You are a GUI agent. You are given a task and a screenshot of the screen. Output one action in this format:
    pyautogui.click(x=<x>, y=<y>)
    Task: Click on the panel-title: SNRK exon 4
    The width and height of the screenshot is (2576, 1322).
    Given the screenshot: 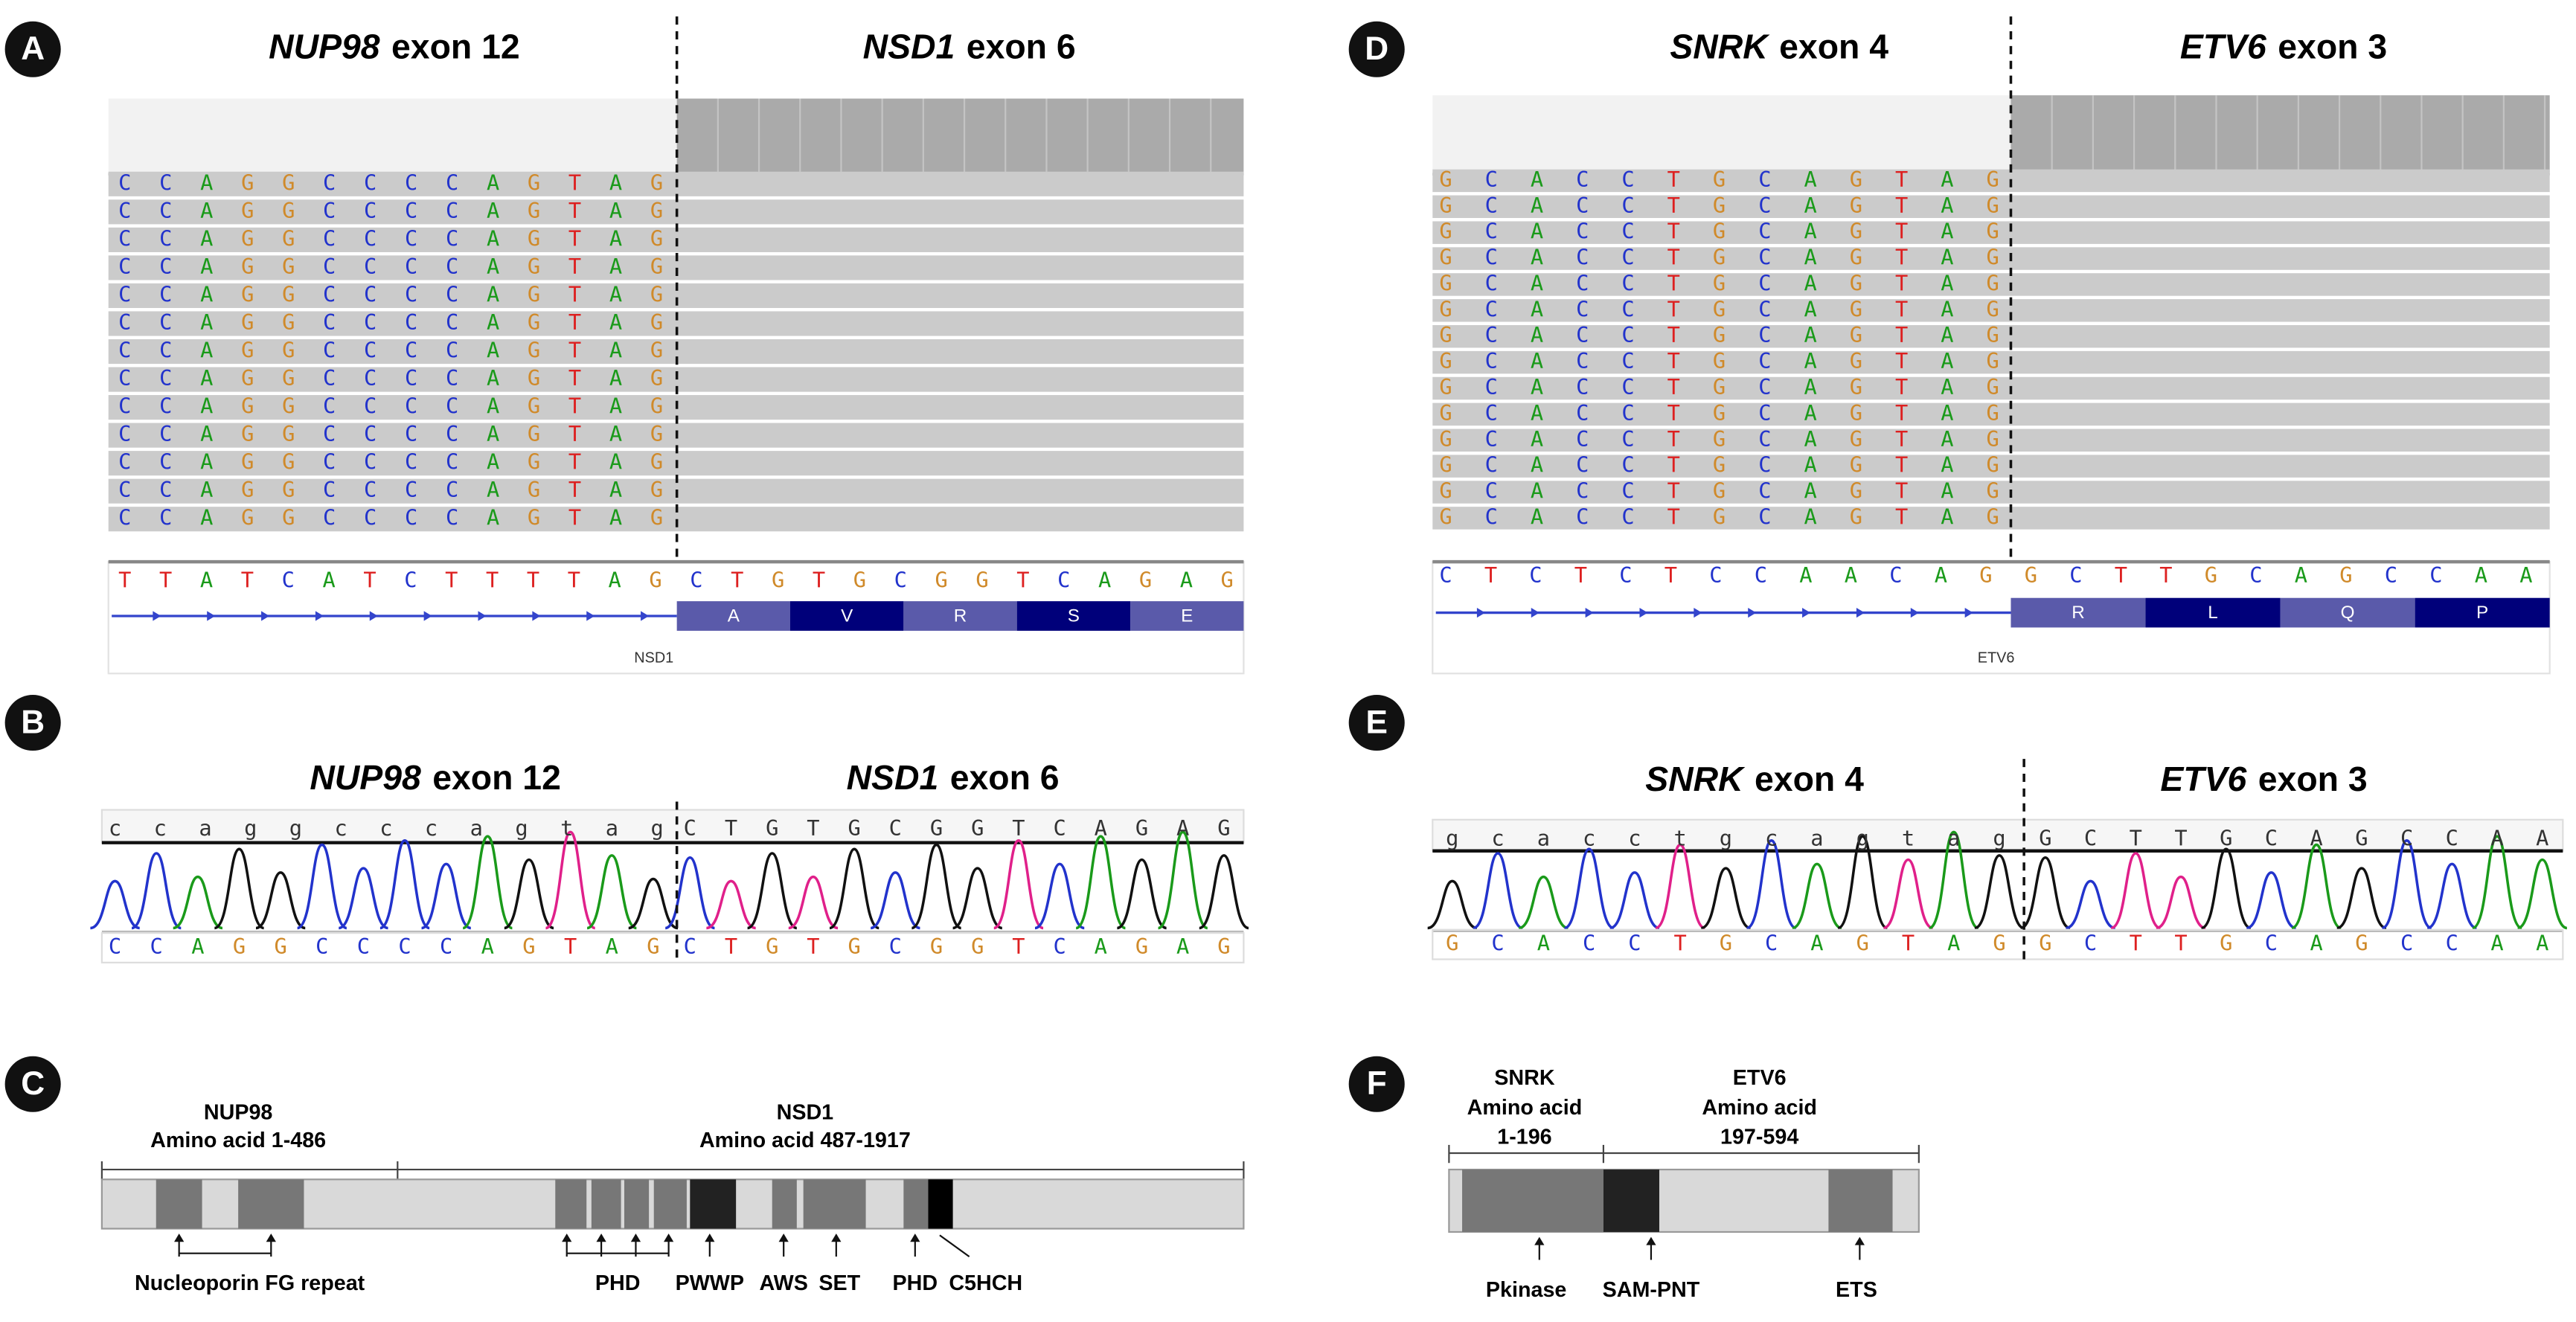 What is the action you would take?
    pyautogui.click(x=1754, y=779)
    